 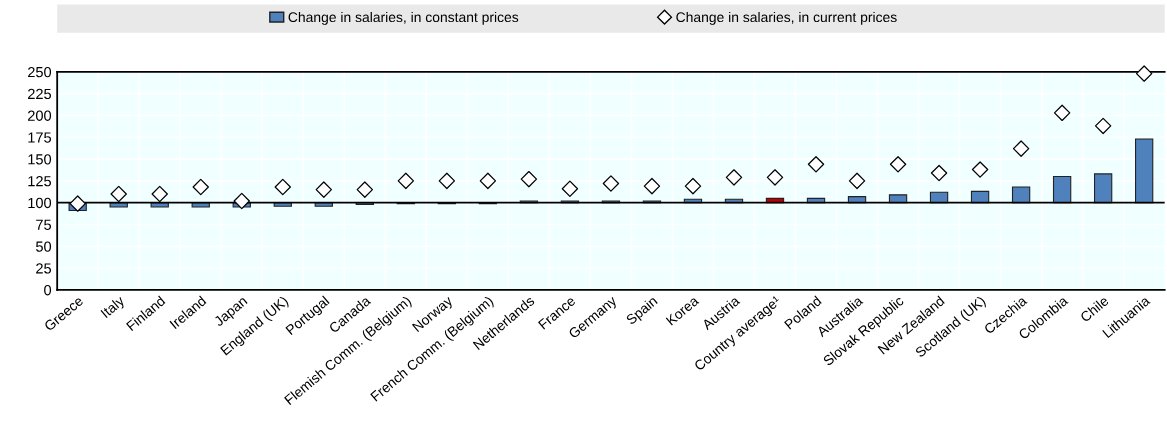 What do you see at coordinates (40, 72) in the screenshot?
I see `y-tick-label: 250` at bounding box center [40, 72].